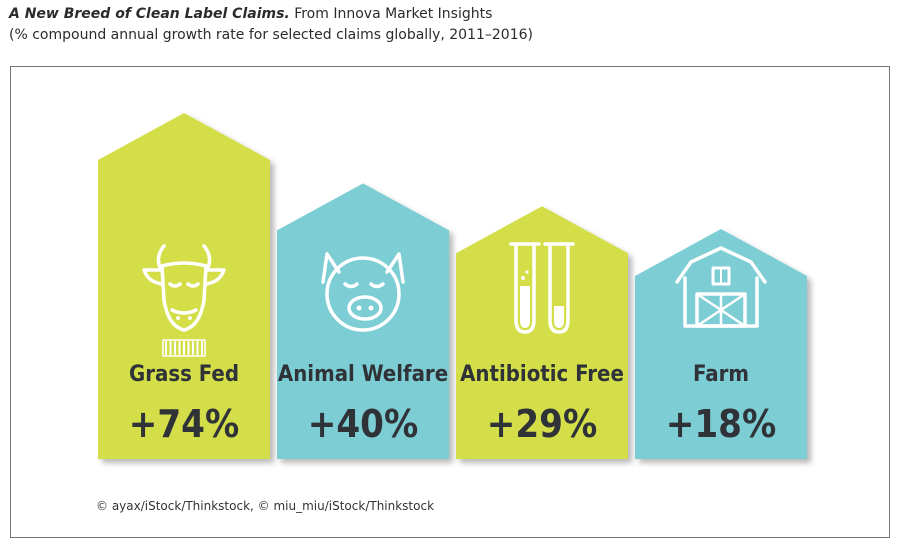  I want to click on bar-group-3: Antibiotic Free +29%, so click(542, 332).